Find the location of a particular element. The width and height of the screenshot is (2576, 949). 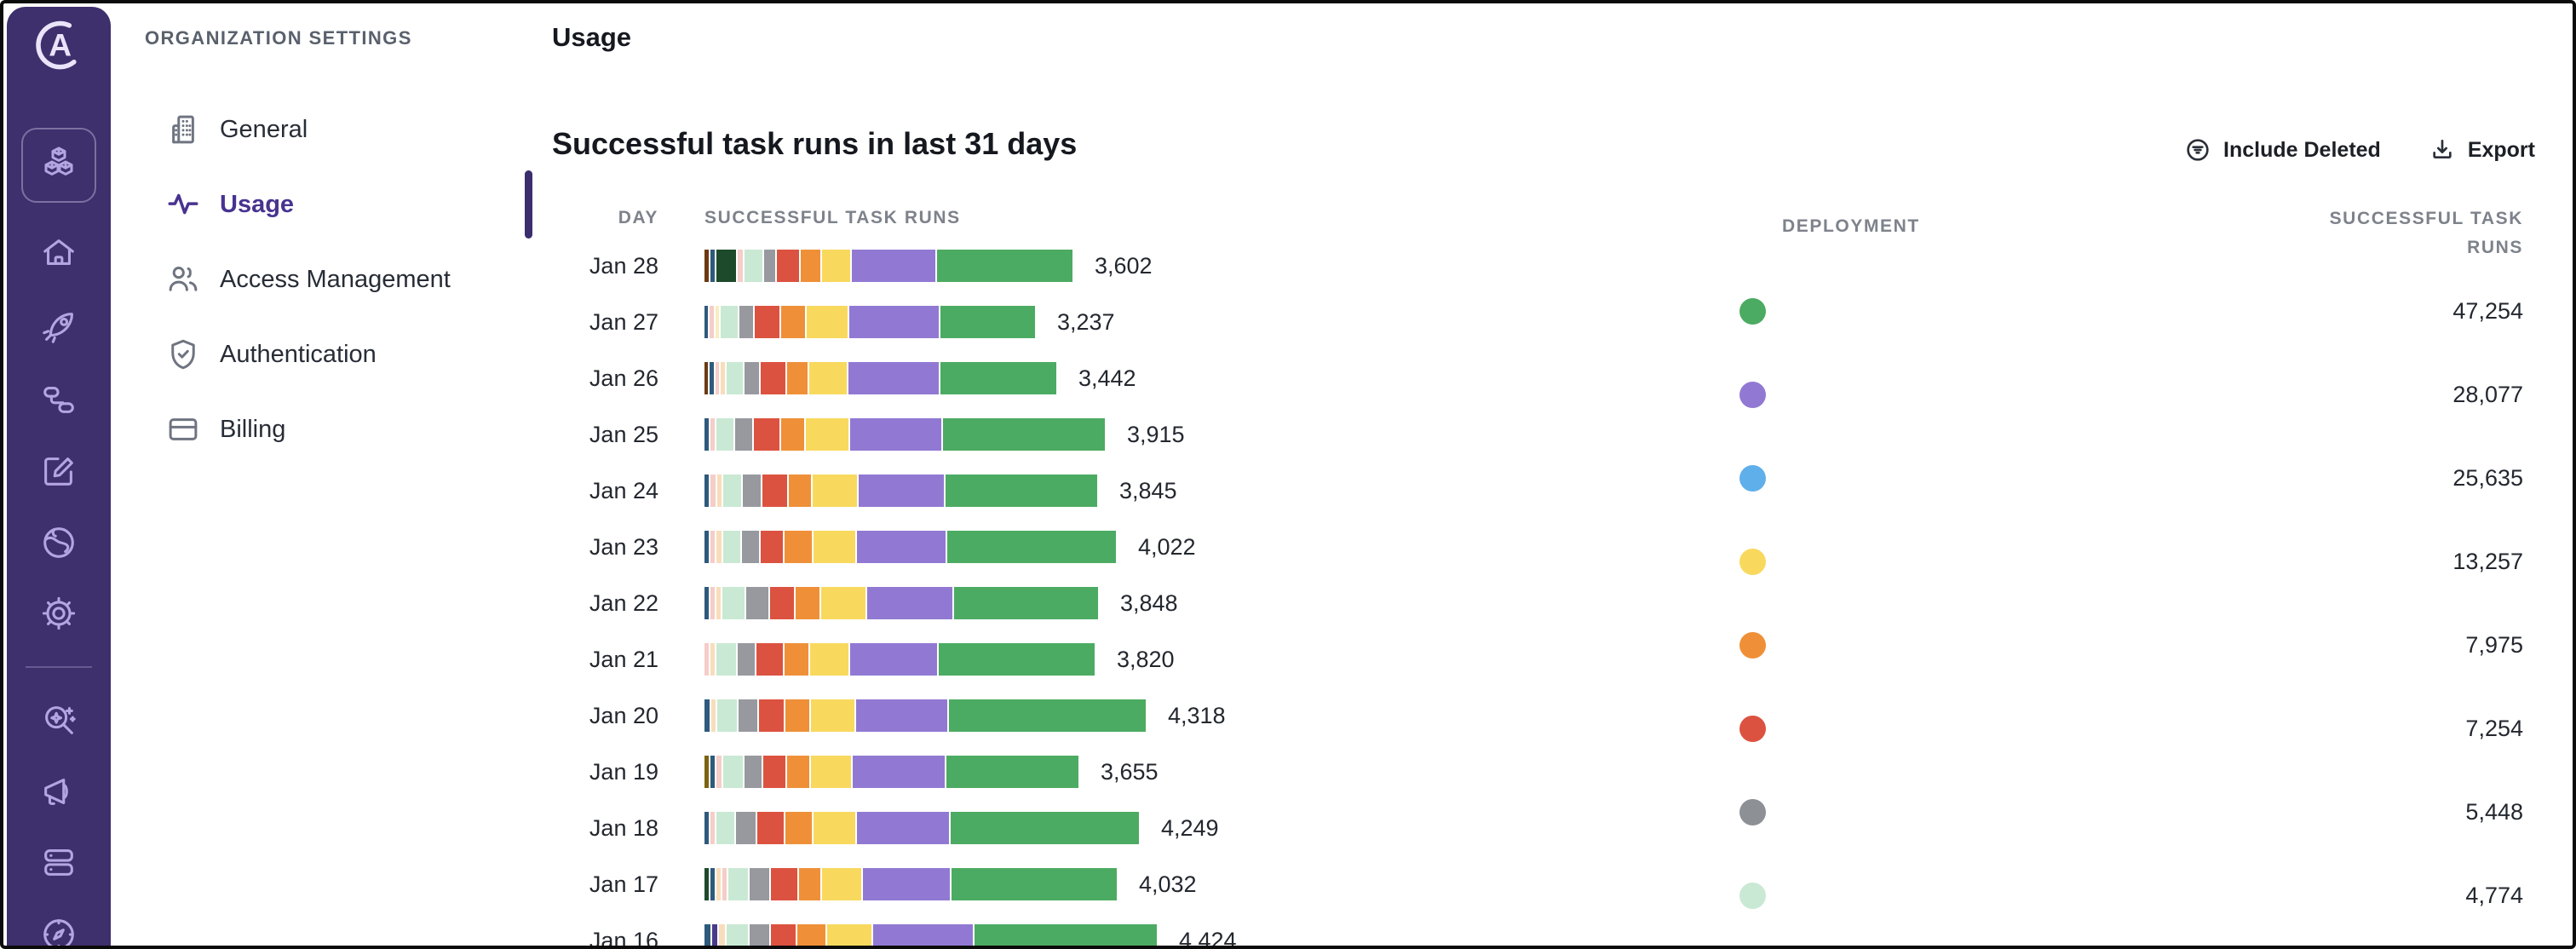

nav-item-authentication: Authentication is located at coordinates (331, 354).